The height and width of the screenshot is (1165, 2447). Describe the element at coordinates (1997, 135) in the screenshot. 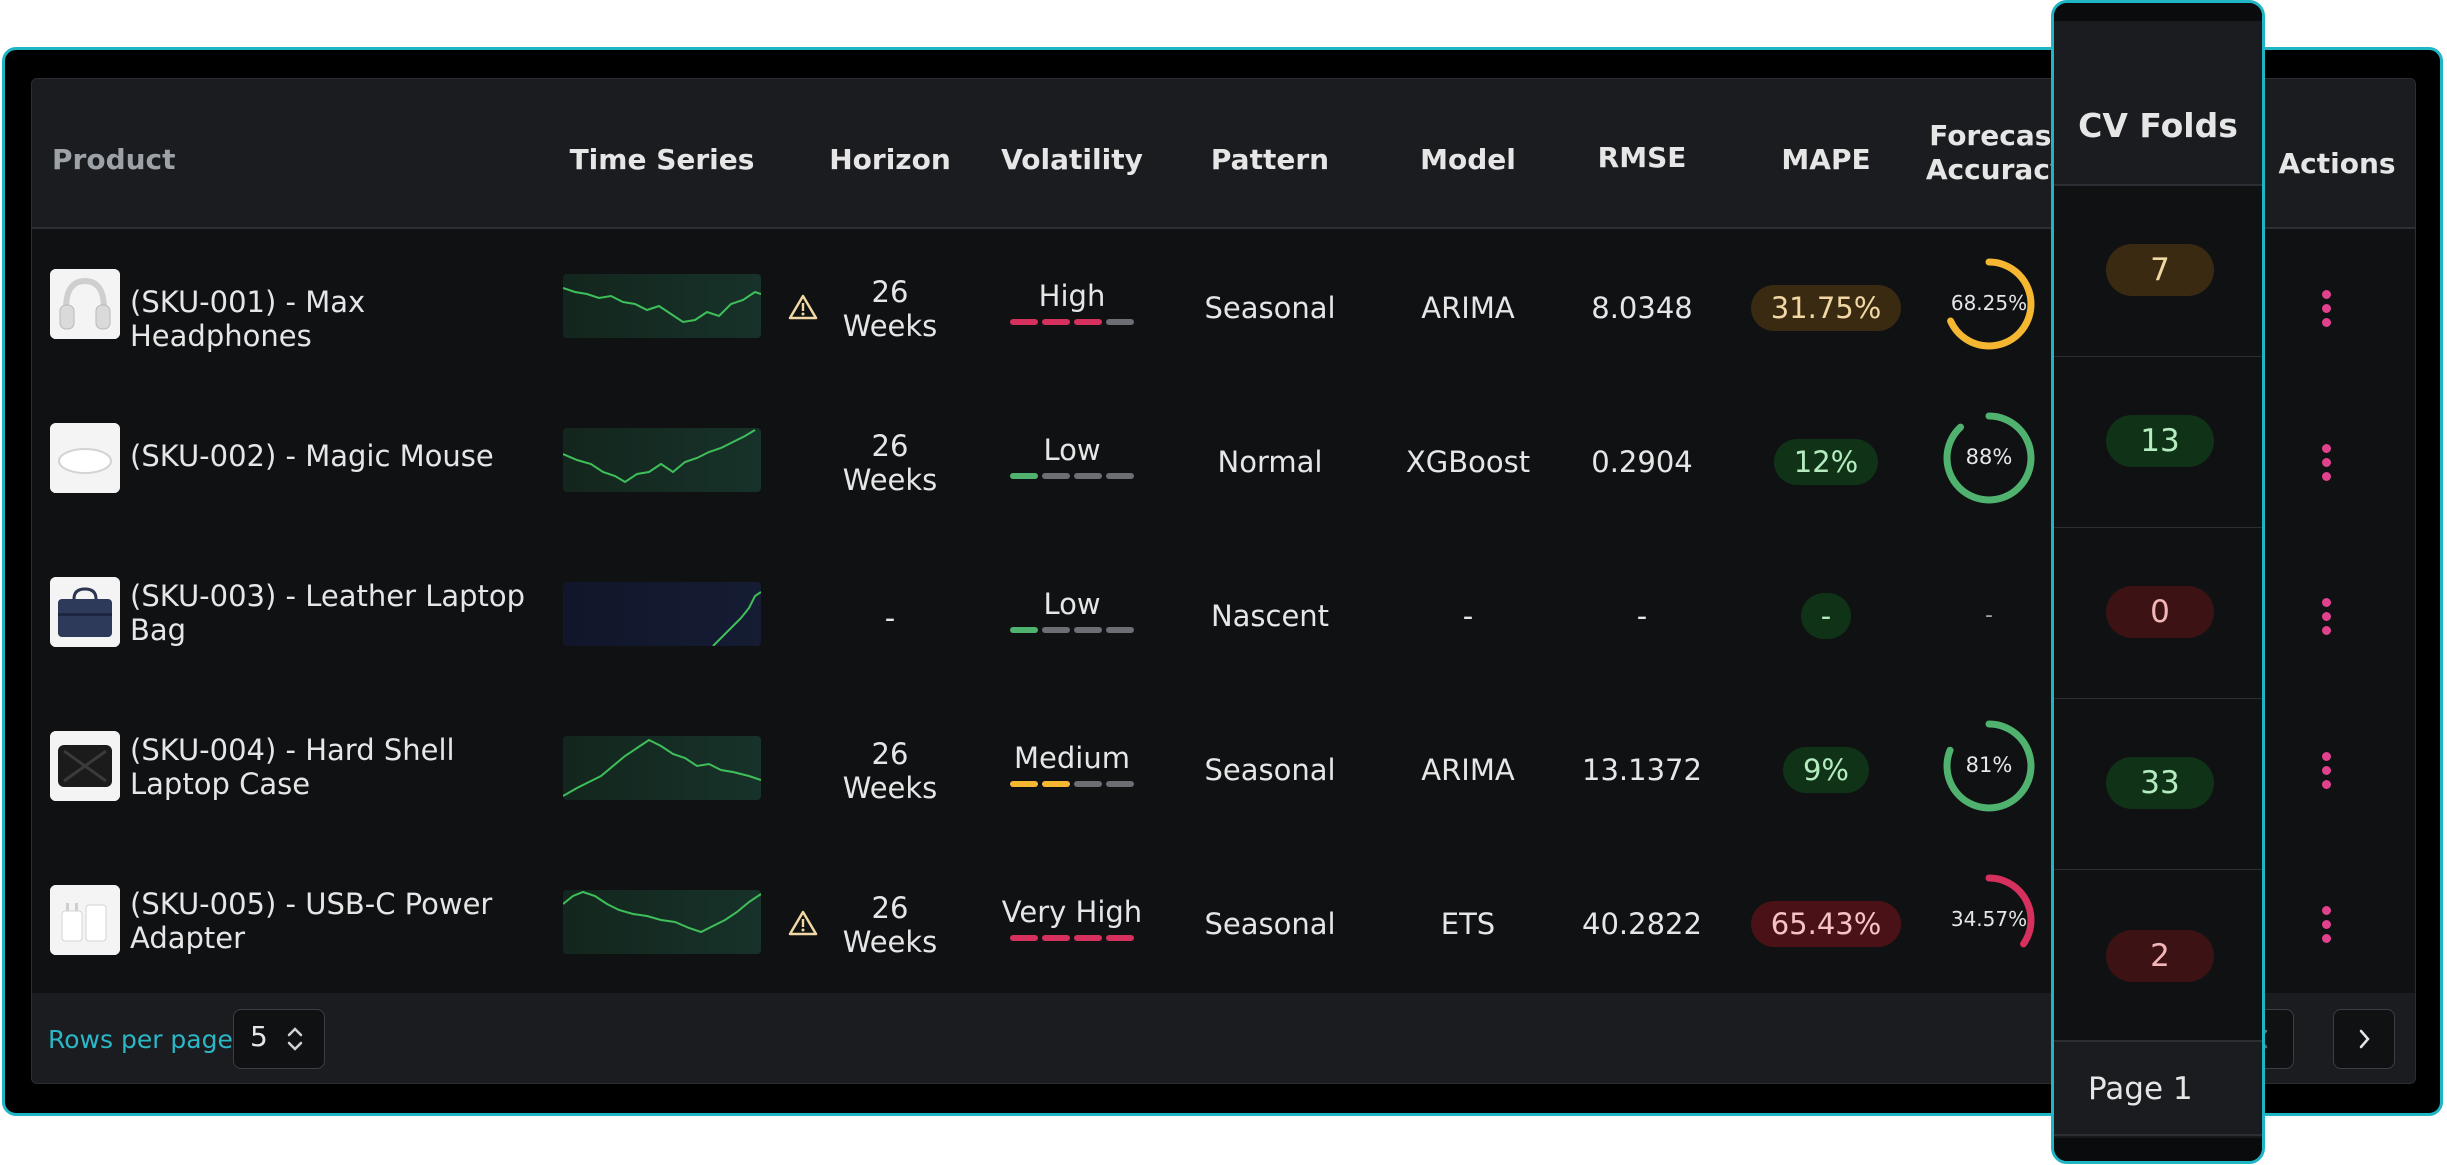

I see `header-forecast-accuracy-line1: Forecast` at that location.